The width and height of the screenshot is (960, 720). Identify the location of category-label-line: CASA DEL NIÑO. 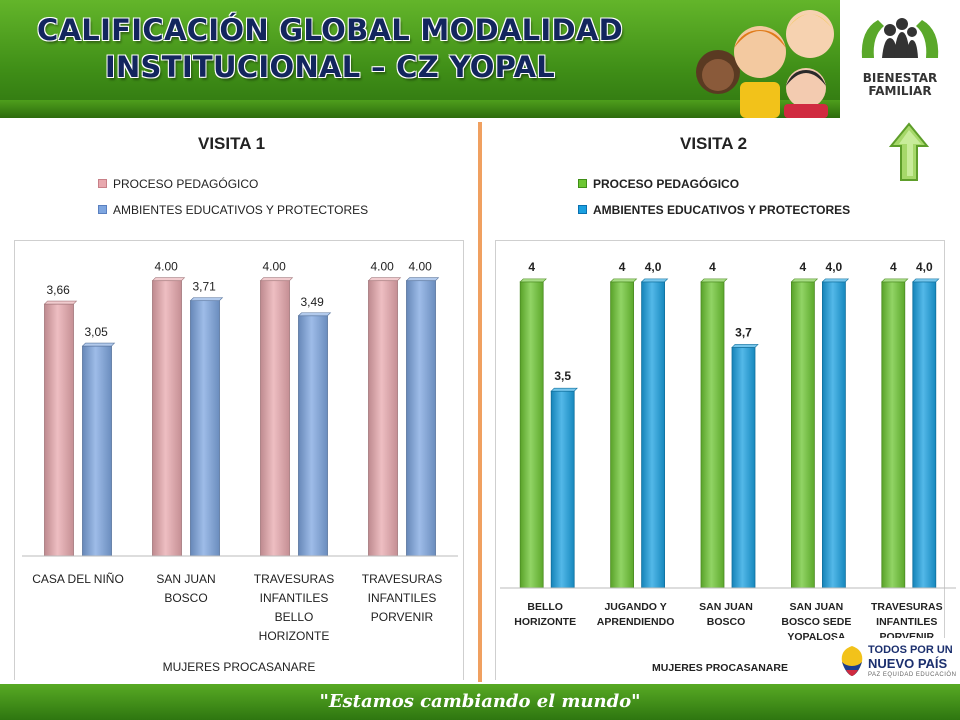
(78, 579).